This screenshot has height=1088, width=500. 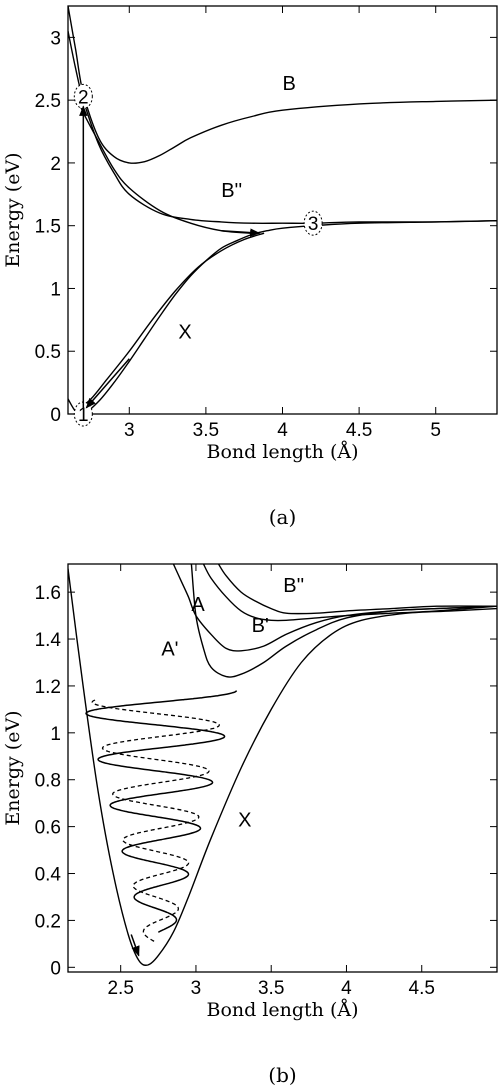 What do you see at coordinates (170, 321) in the screenshot?
I see `series-line-x-dissociation` at bounding box center [170, 321].